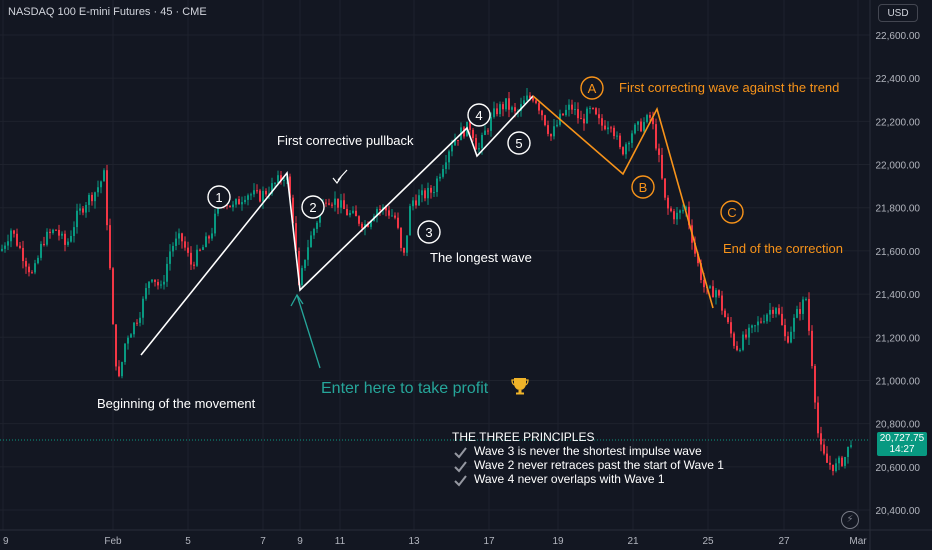 The image size is (932, 550). I want to click on wave-4-marker: 4, so click(479, 115).